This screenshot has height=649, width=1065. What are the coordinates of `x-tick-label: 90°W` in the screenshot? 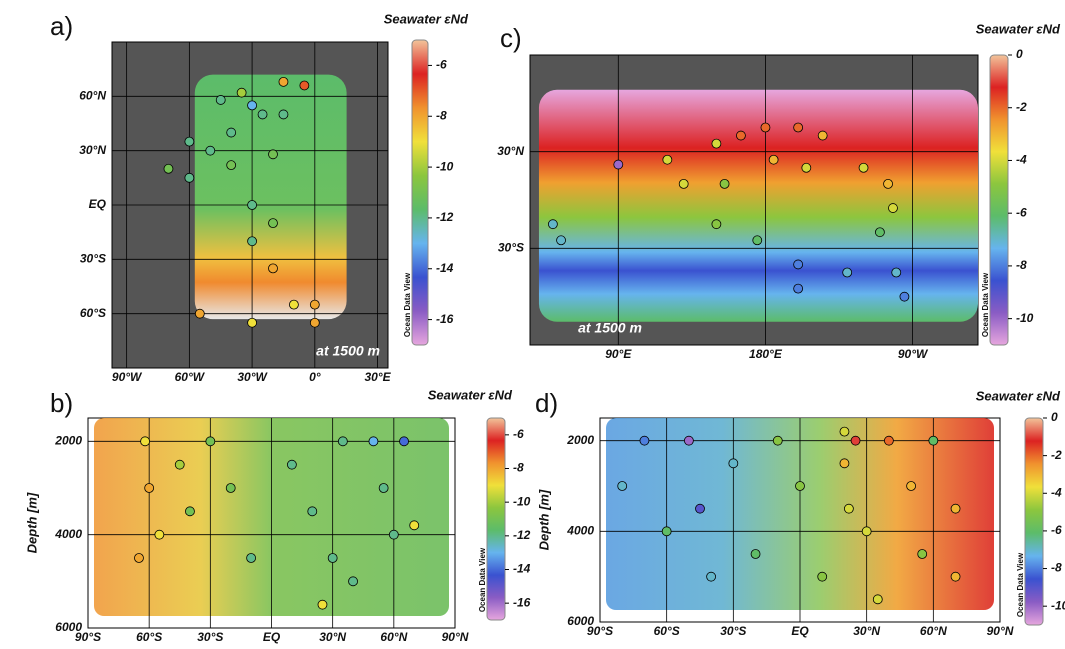 It's located at (913, 354).